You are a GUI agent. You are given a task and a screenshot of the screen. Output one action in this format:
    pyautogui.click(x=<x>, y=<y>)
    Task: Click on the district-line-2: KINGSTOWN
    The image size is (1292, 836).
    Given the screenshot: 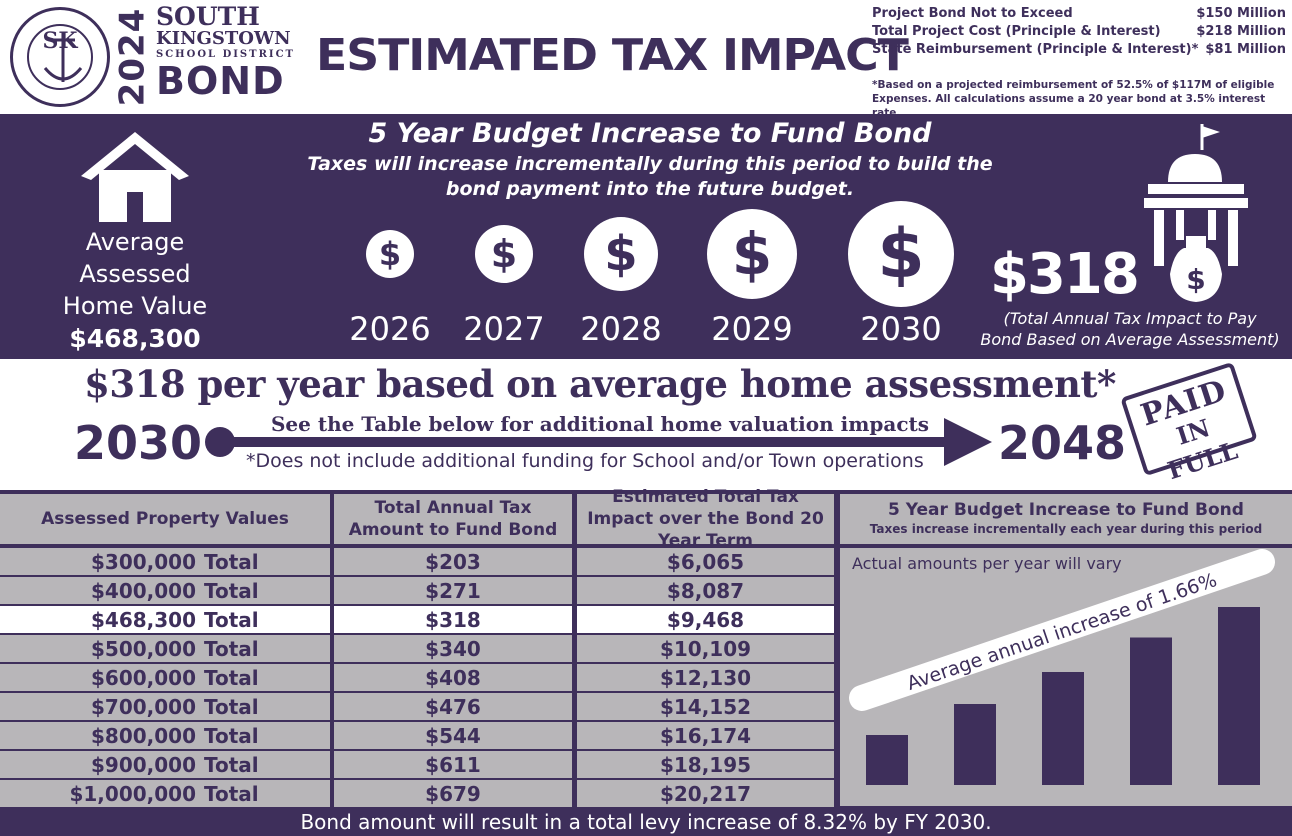 What is the action you would take?
    pyautogui.click(x=223, y=38)
    